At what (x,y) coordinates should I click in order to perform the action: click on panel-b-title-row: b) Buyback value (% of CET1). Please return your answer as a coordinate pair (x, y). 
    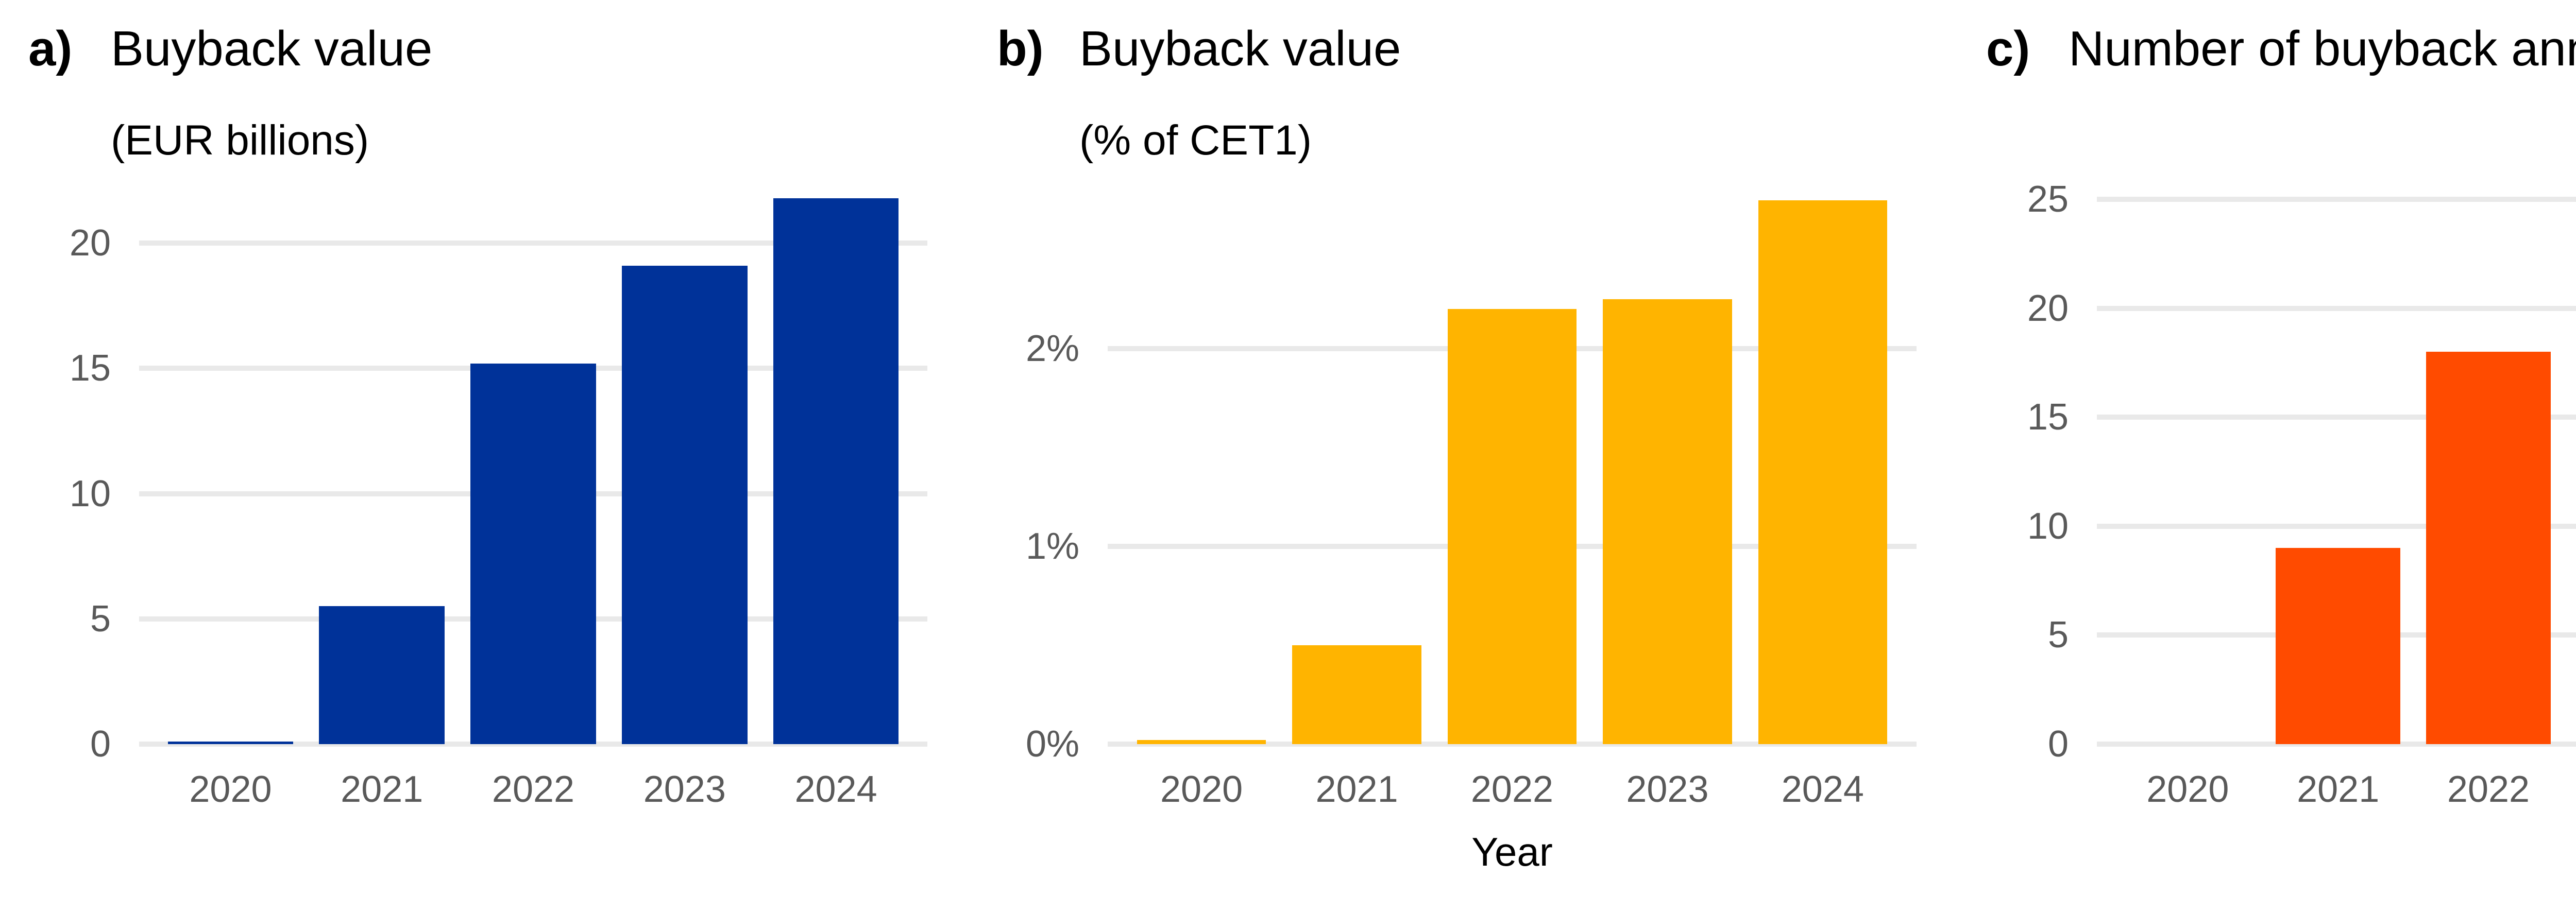
    Looking at the image, I should click on (1463, 82).